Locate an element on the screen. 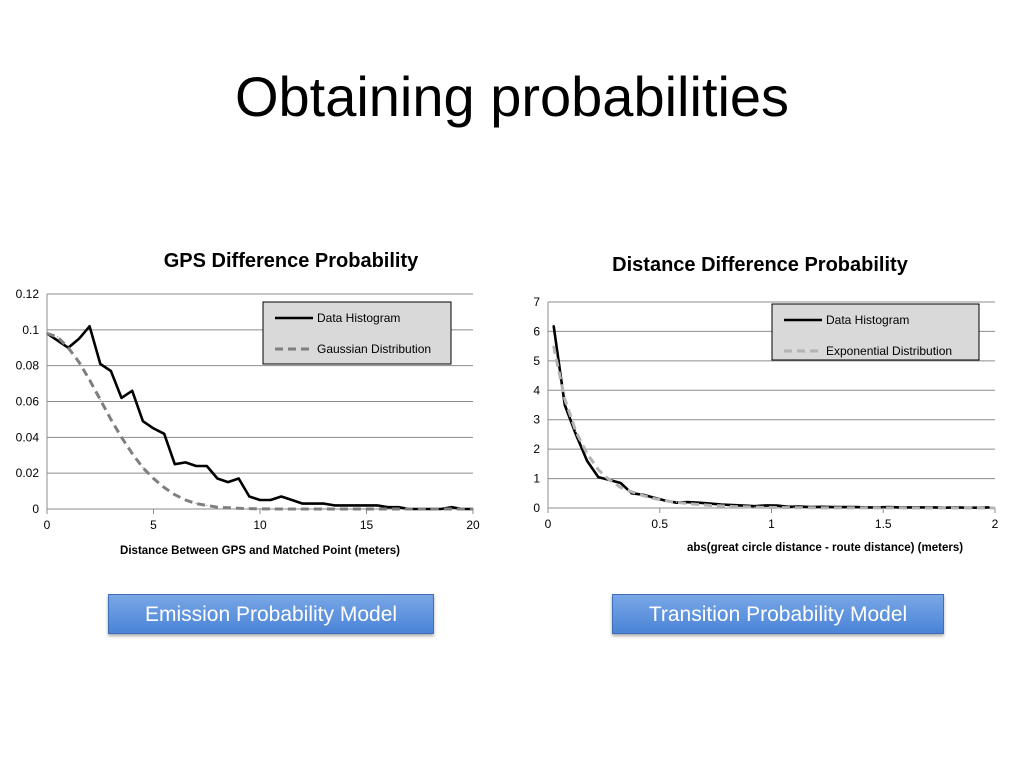  transition-probability-model-button: Transition Probability Model is located at coordinates (778, 614).